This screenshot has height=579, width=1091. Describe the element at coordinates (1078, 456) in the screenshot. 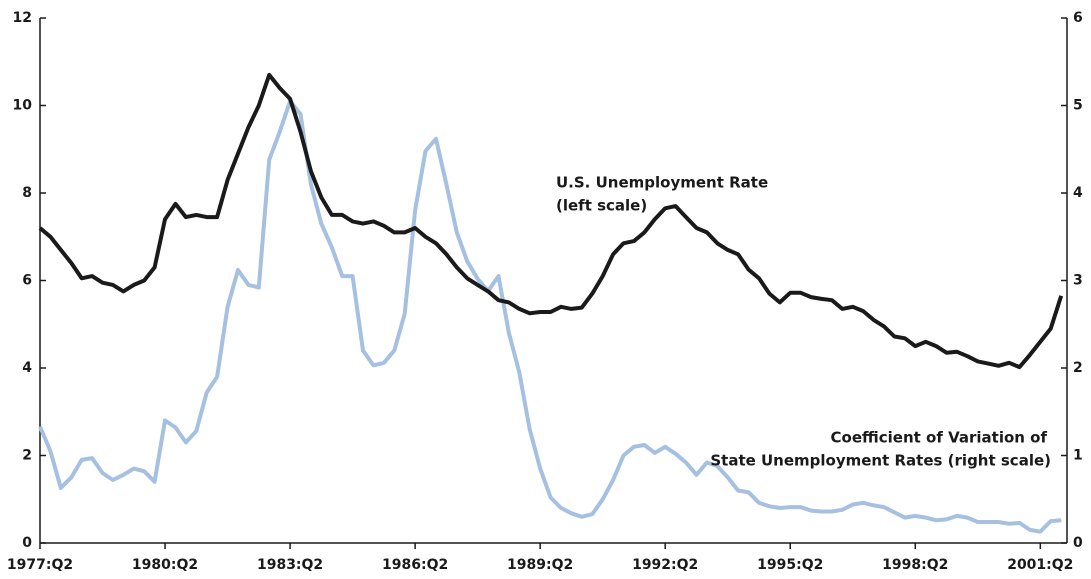

I see `y2-tick-label: 1` at that location.